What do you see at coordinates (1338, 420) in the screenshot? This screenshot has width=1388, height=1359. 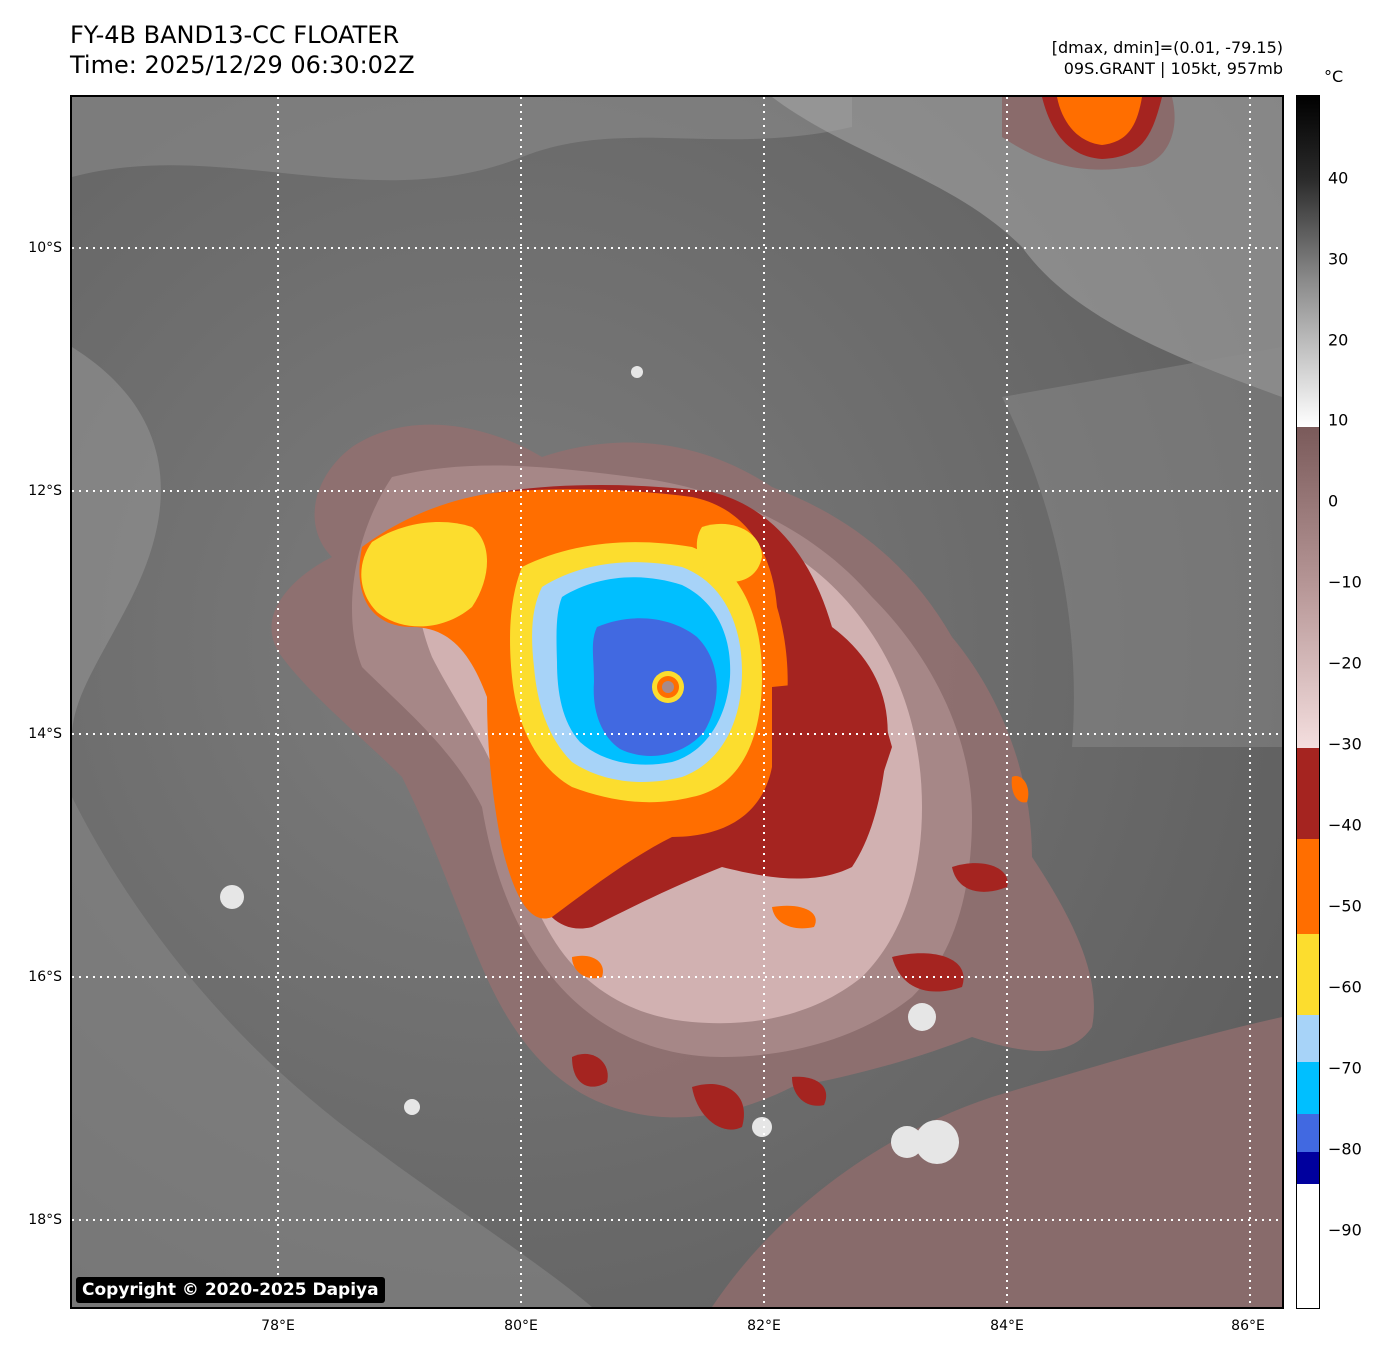 I see `colorbar-tick: 10` at bounding box center [1338, 420].